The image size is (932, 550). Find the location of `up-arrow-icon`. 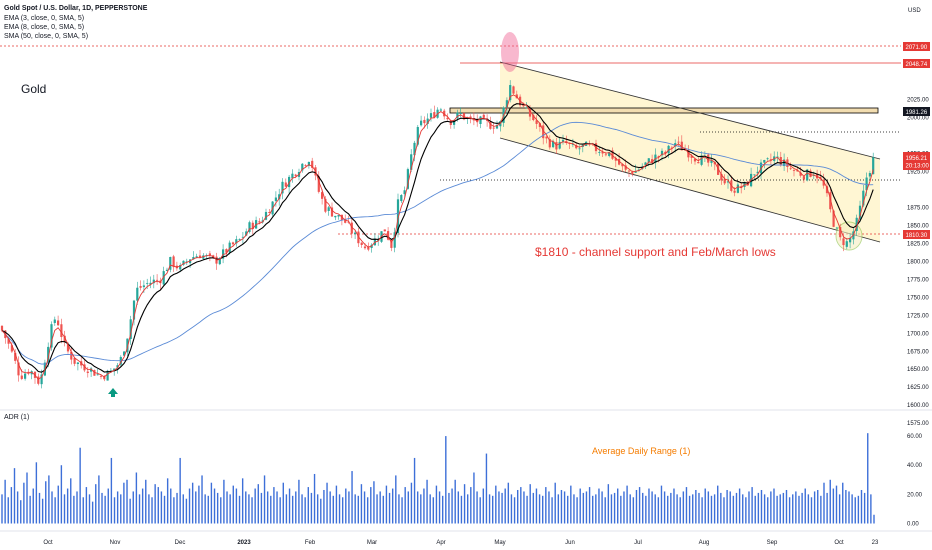

up-arrow-icon is located at coordinates (113, 392).